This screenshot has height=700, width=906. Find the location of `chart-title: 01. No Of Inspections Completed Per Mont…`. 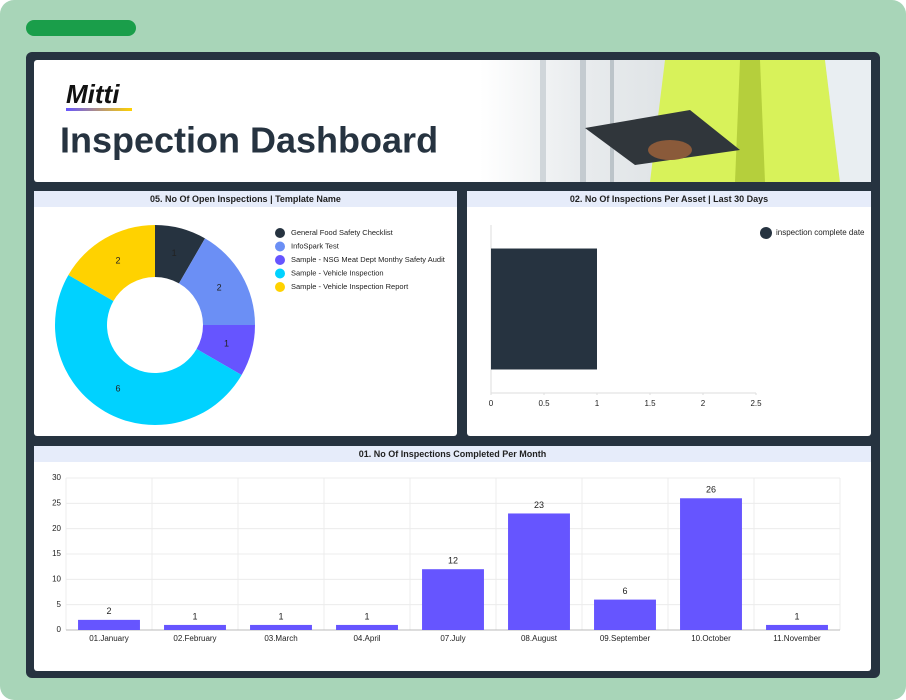

chart-title: 01. No Of Inspections Completed Per Mont… is located at coordinates (453, 454).